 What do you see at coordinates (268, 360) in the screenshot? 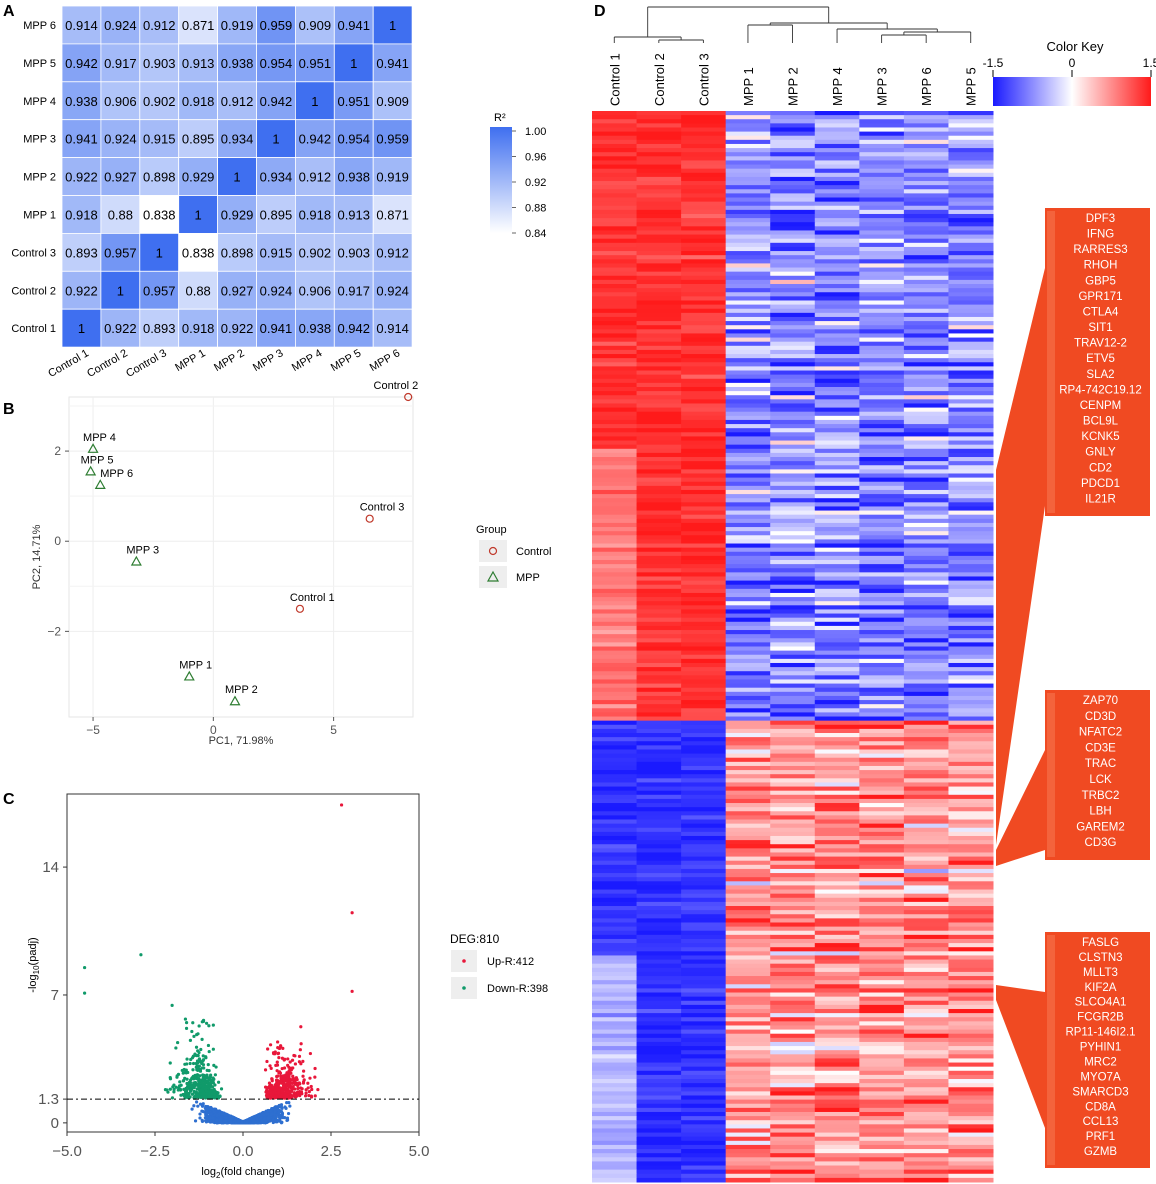
I see `column-label: MPP 3` at bounding box center [268, 360].